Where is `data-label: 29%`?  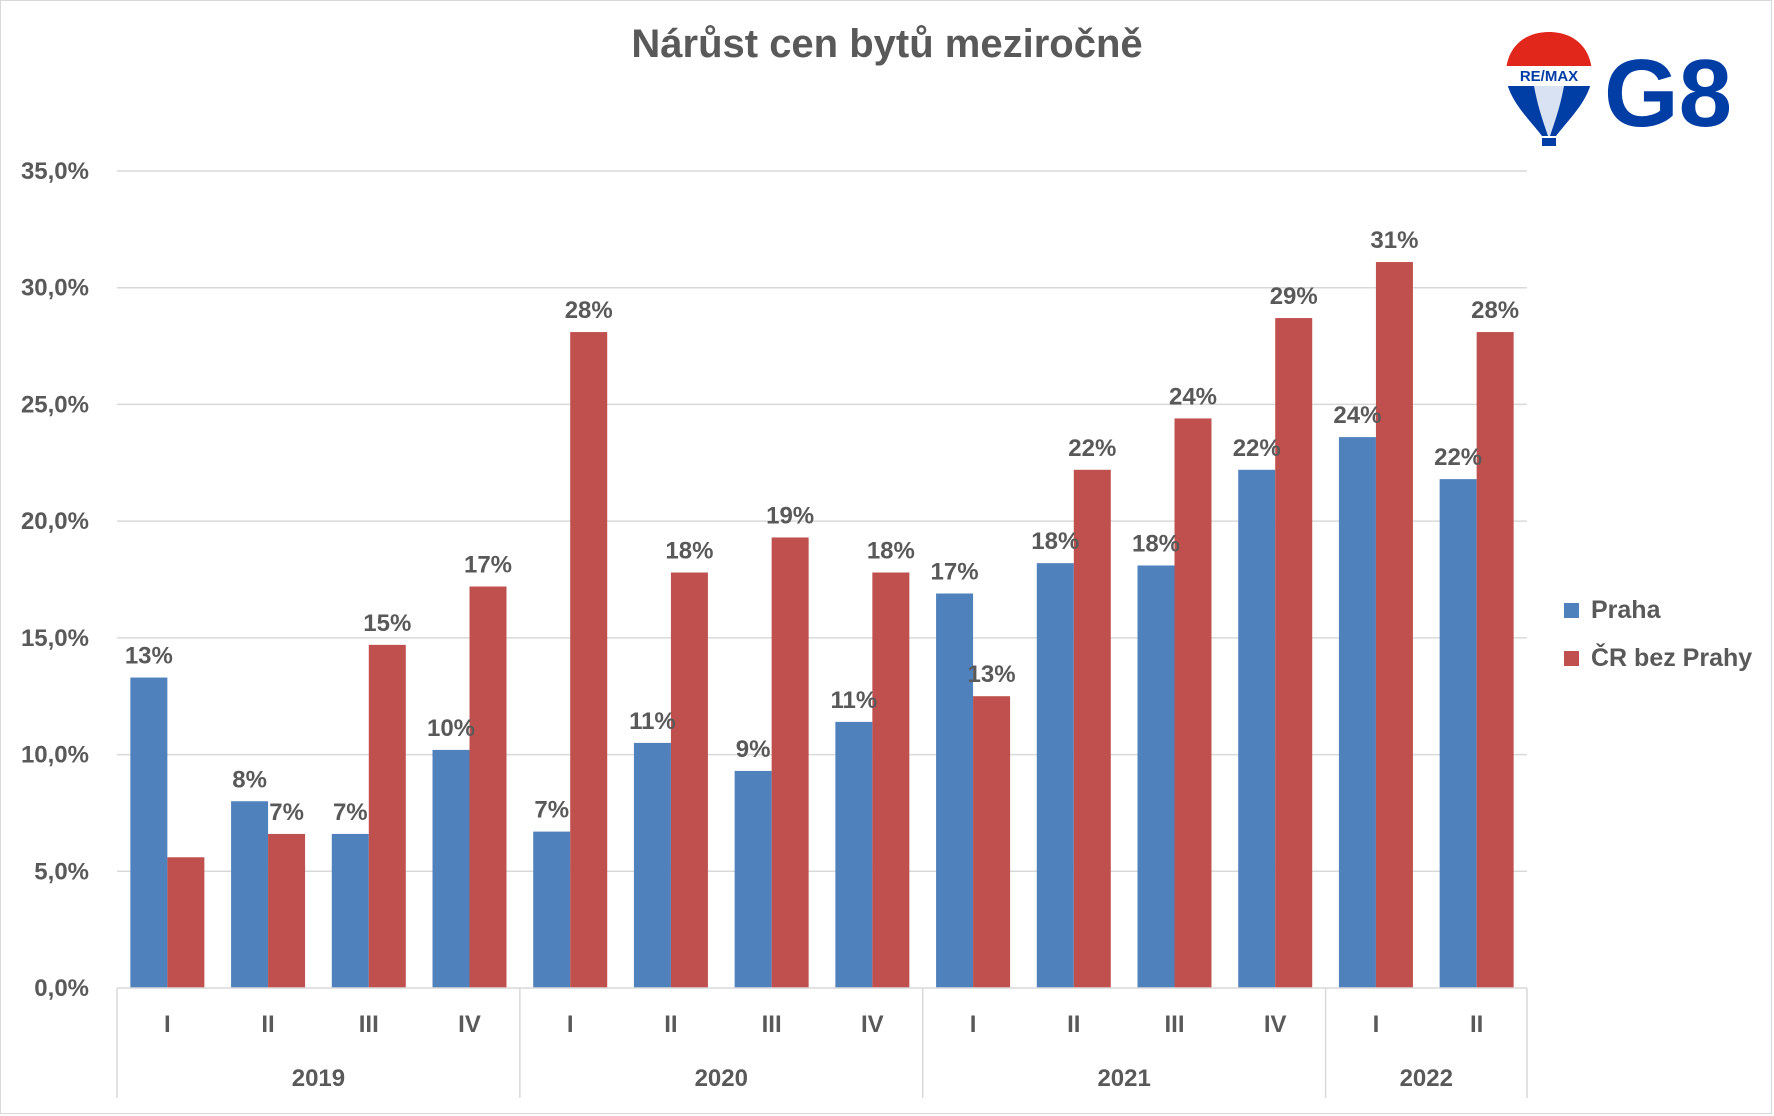
data-label: 29% is located at coordinates (1294, 296).